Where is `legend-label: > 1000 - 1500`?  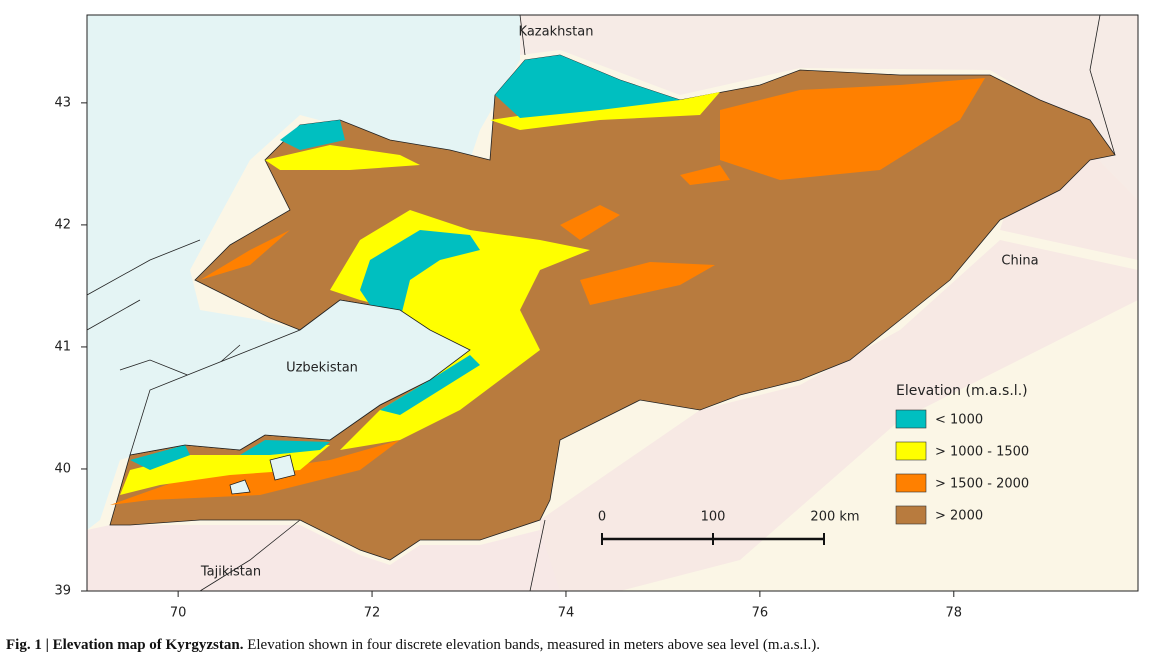 legend-label: > 1000 - 1500 is located at coordinates (982, 452).